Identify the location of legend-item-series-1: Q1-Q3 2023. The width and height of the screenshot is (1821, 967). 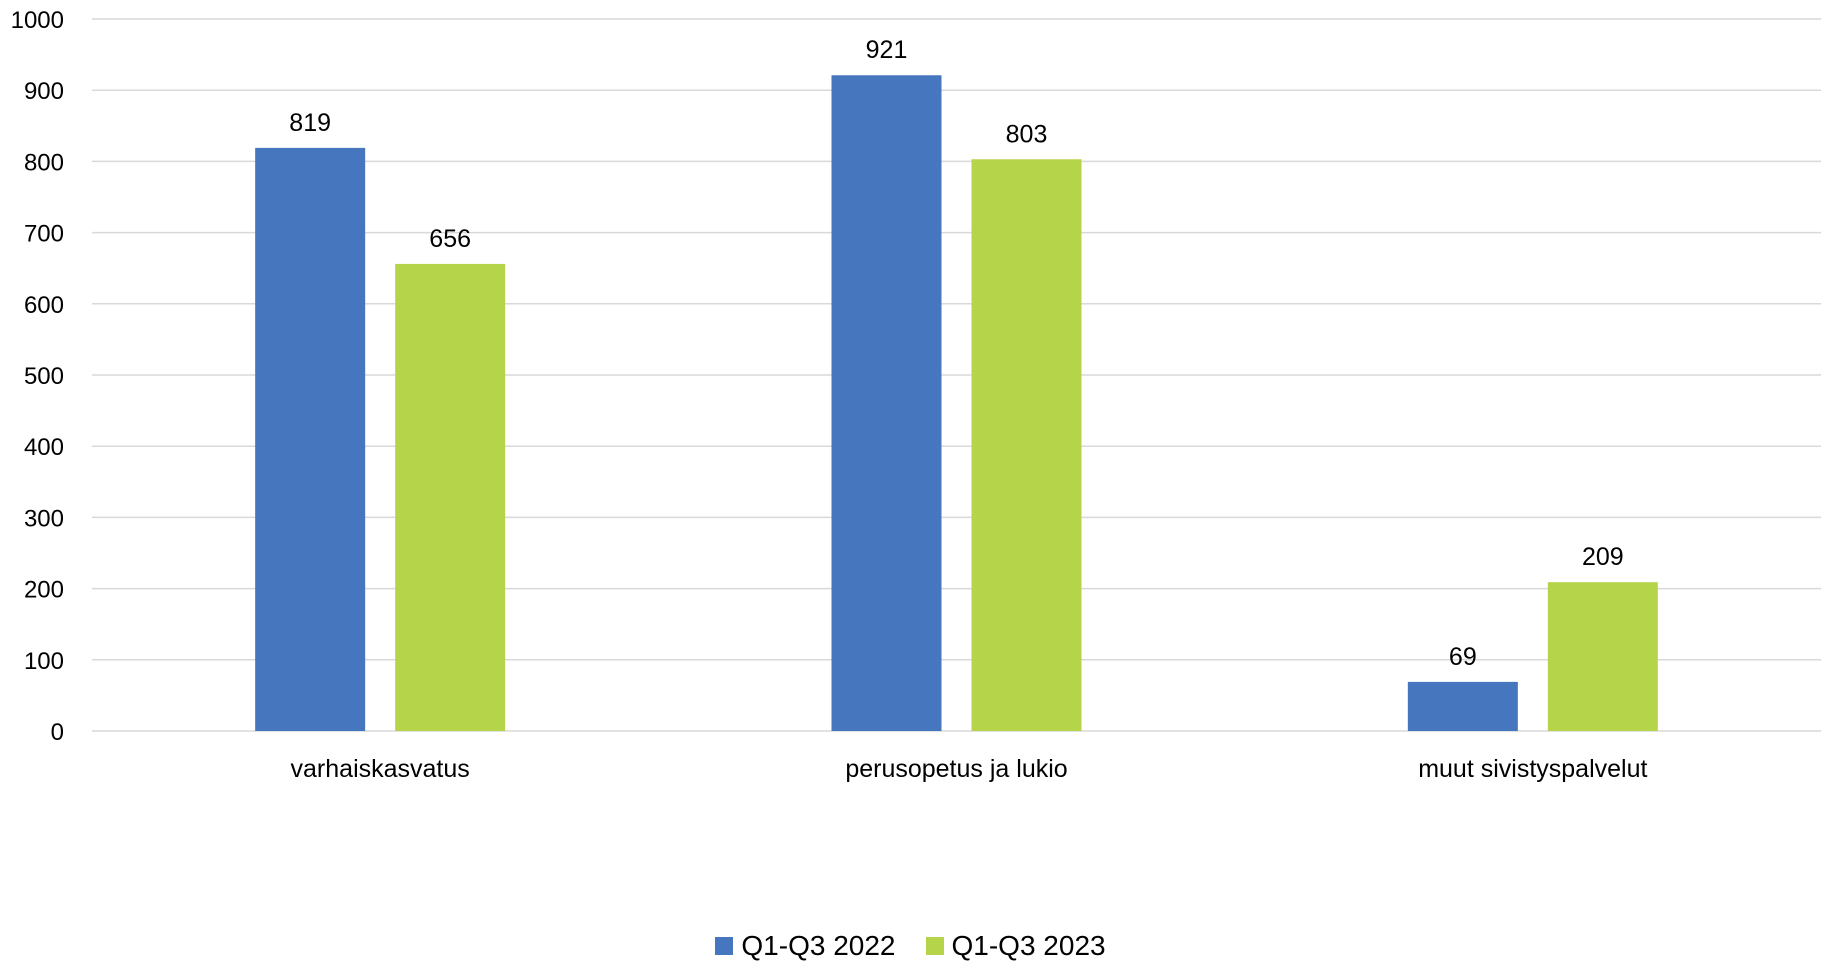
(1015, 946).